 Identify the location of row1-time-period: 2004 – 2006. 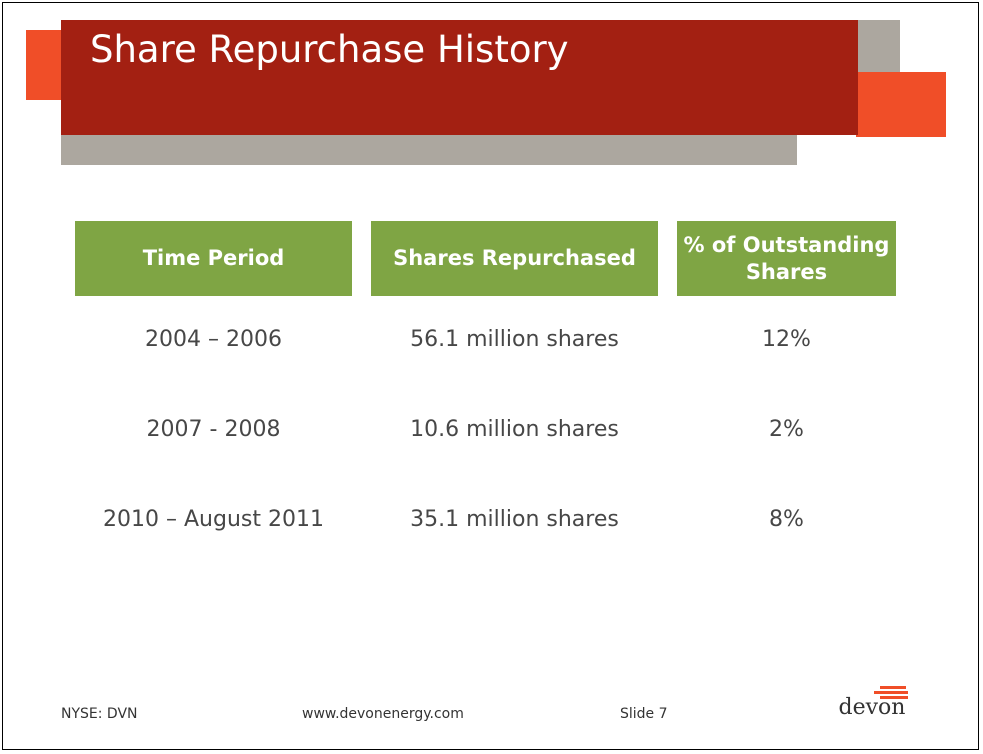
(213, 339).